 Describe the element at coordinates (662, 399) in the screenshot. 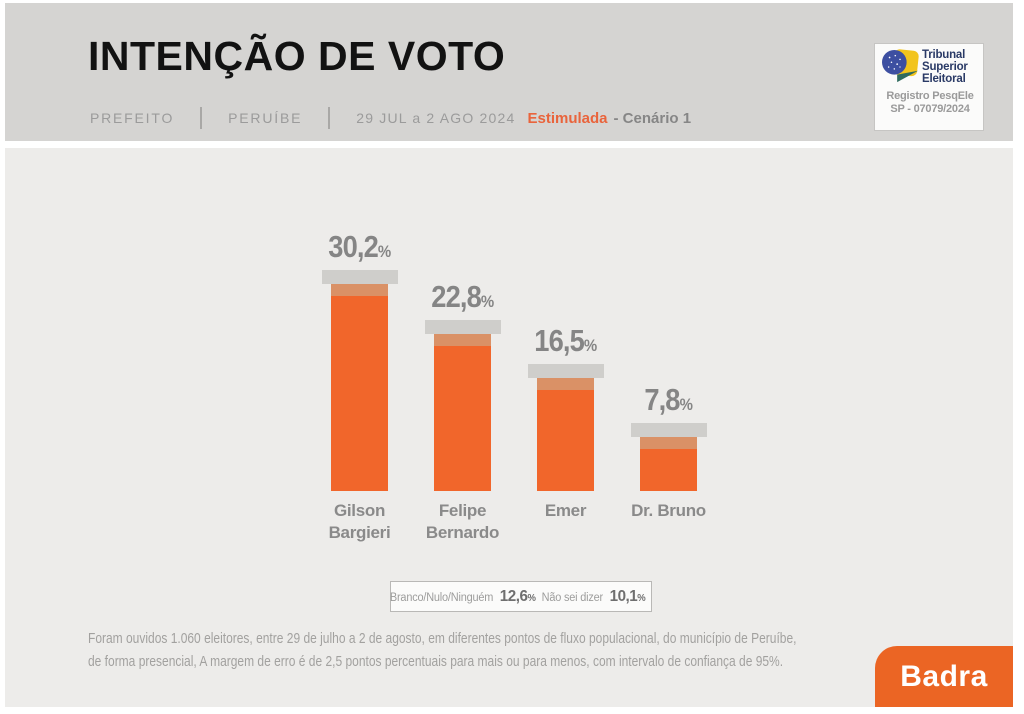

I see `bar-value-number: 7,8` at that location.